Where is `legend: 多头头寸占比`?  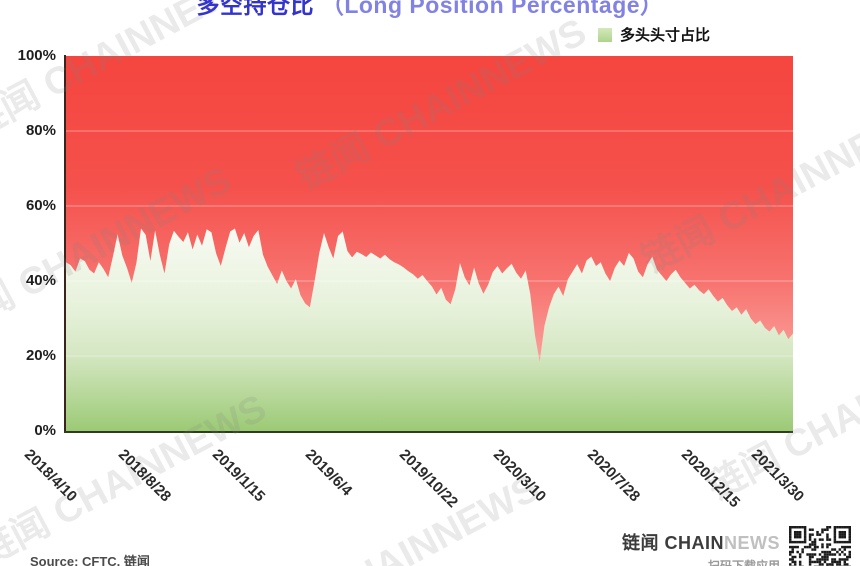 legend: 多头头寸占比 is located at coordinates (654, 34).